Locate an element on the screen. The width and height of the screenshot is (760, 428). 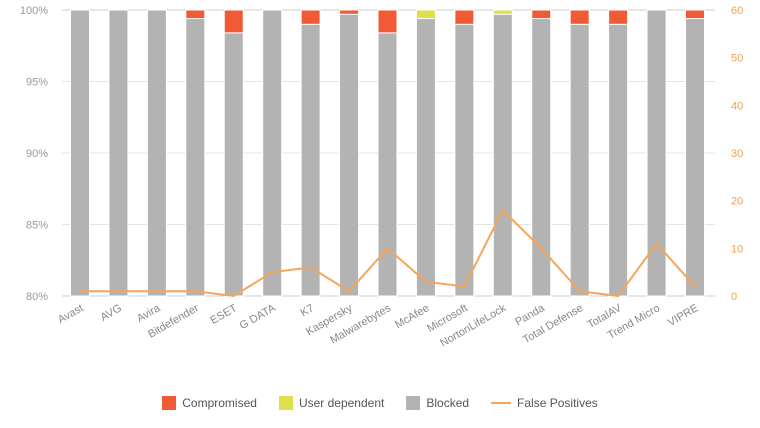
category-label: AVG is located at coordinates (111, 313).